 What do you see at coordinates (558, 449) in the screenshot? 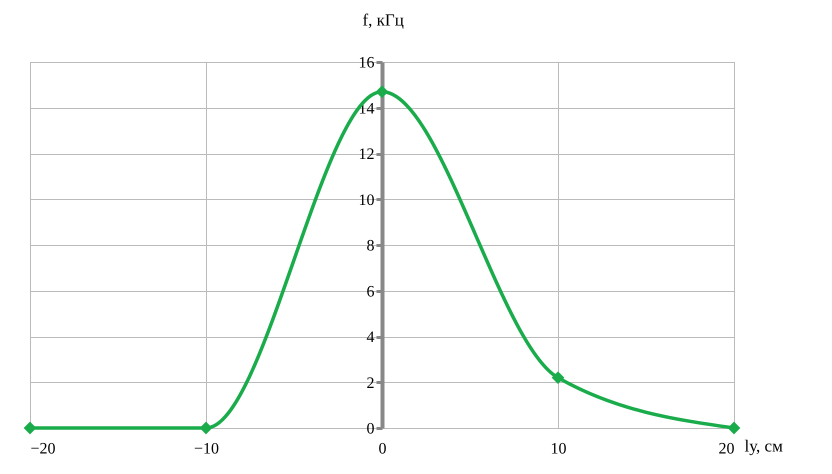
I see `x-tick-label: 10` at bounding box center [558, 449].